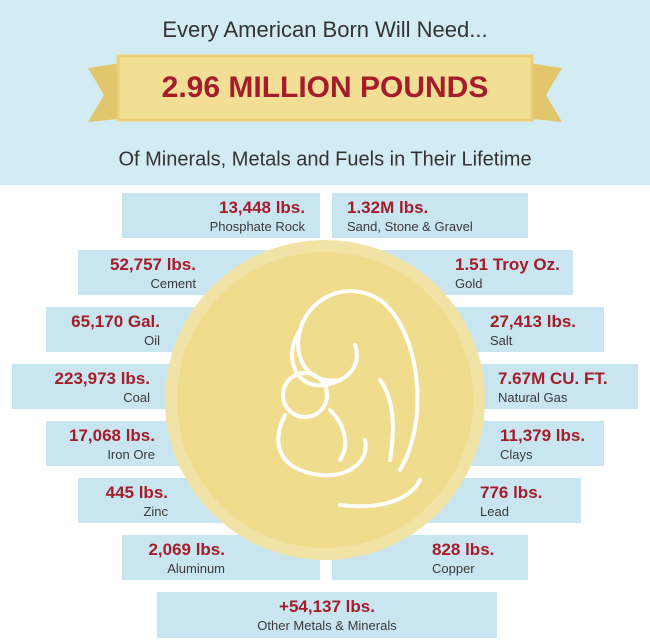  Describe the element at coordinates (131, 454) in the screenshot. I see `item-label: Iron Ore` at that location.